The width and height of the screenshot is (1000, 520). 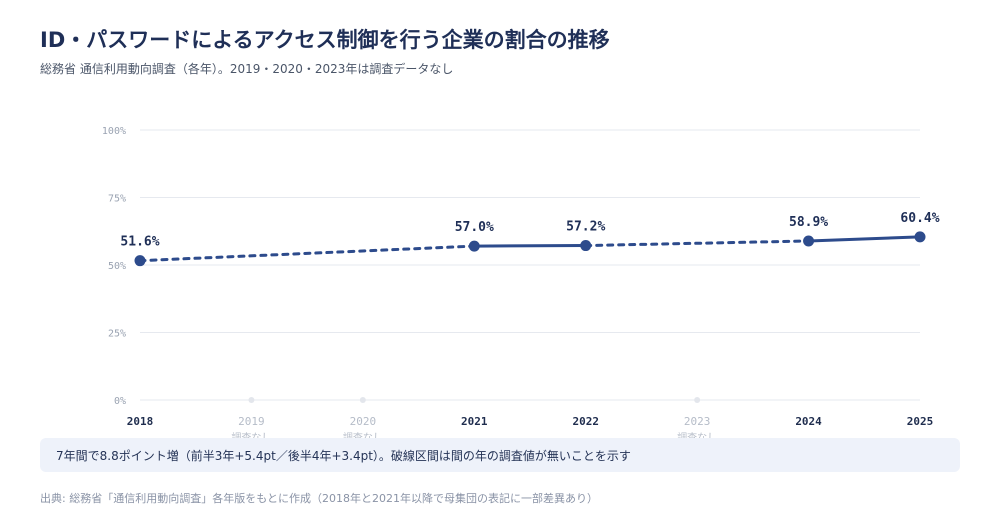 What do you see at coordinates (697, 421) in the screenshot?
I see `x-tick-label: 2023` at bounding box center [697, 421].